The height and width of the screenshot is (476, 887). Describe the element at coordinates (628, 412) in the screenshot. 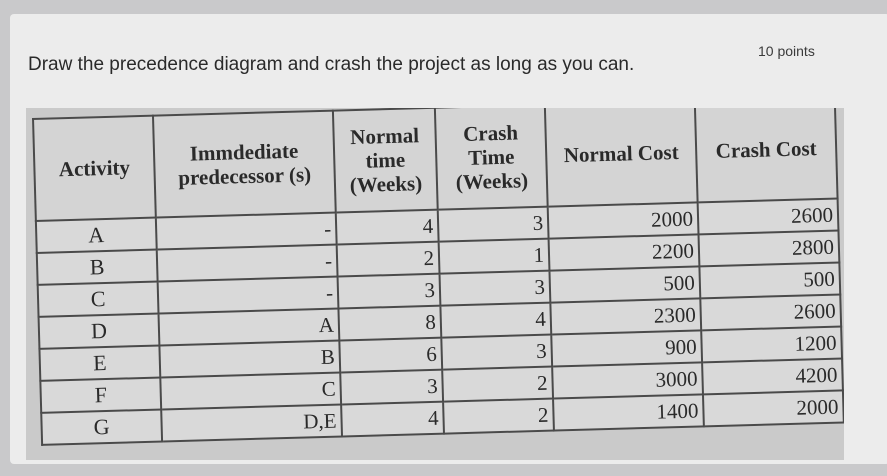

I see `cell-normal-cost: 1400` at that location.